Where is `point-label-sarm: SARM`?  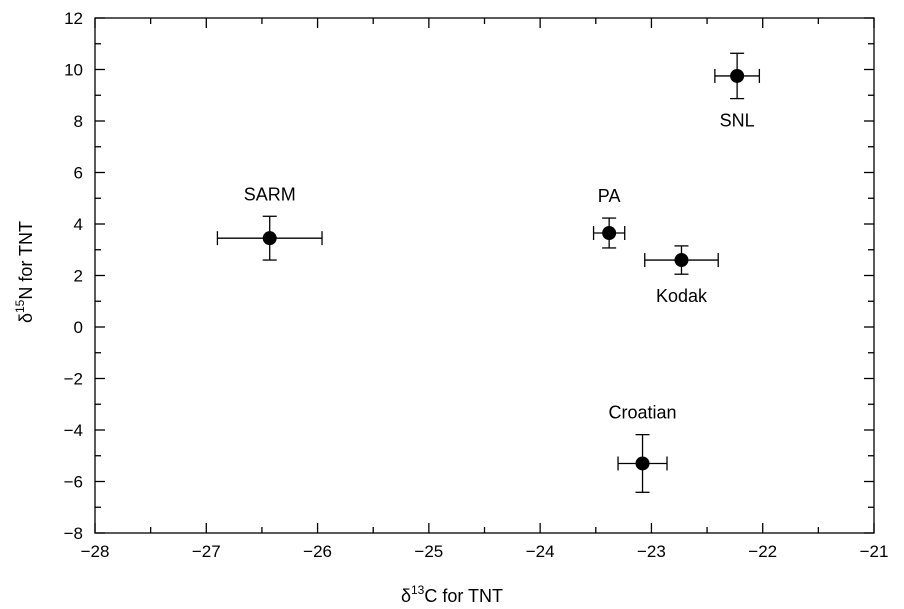 point-label-sarm: SARM is located at coordinates (270, 194).